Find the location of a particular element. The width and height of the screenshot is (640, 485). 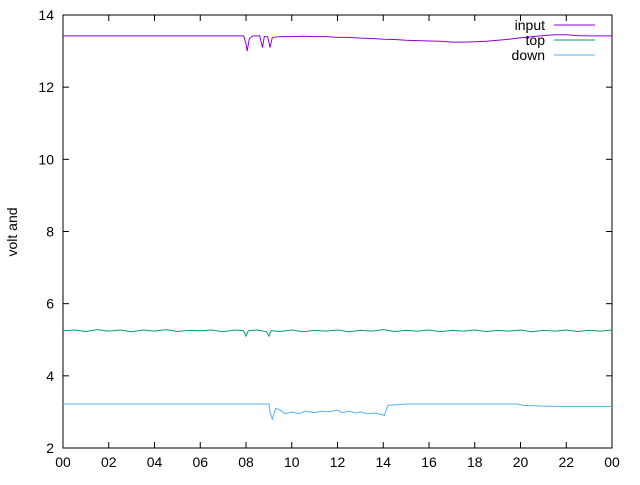

x-tick-label: 20 is located at coordinates (521, 462).